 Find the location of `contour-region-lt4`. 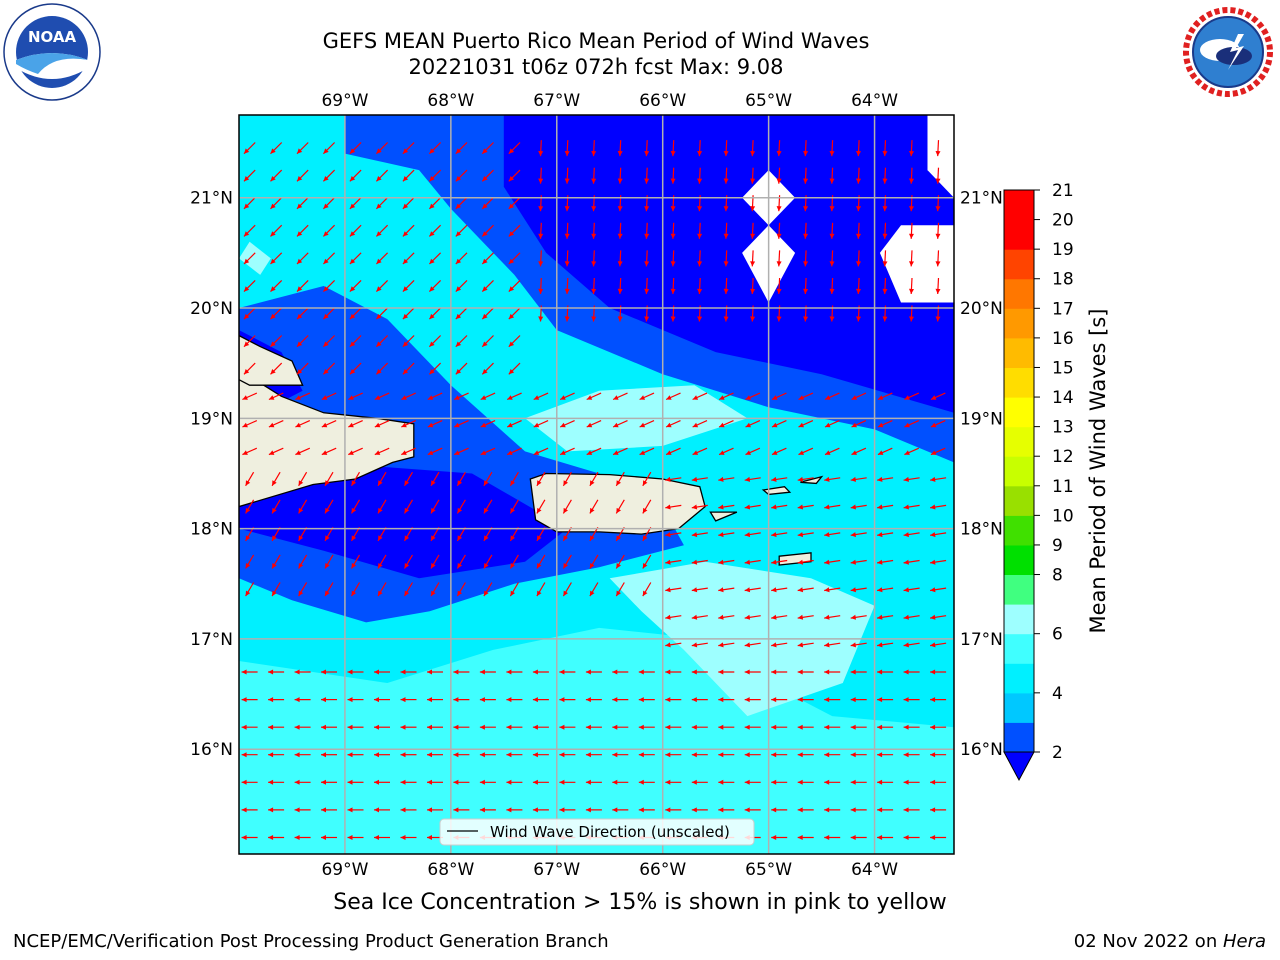

contour-region-lt4 is located at coordinates (403, 520).